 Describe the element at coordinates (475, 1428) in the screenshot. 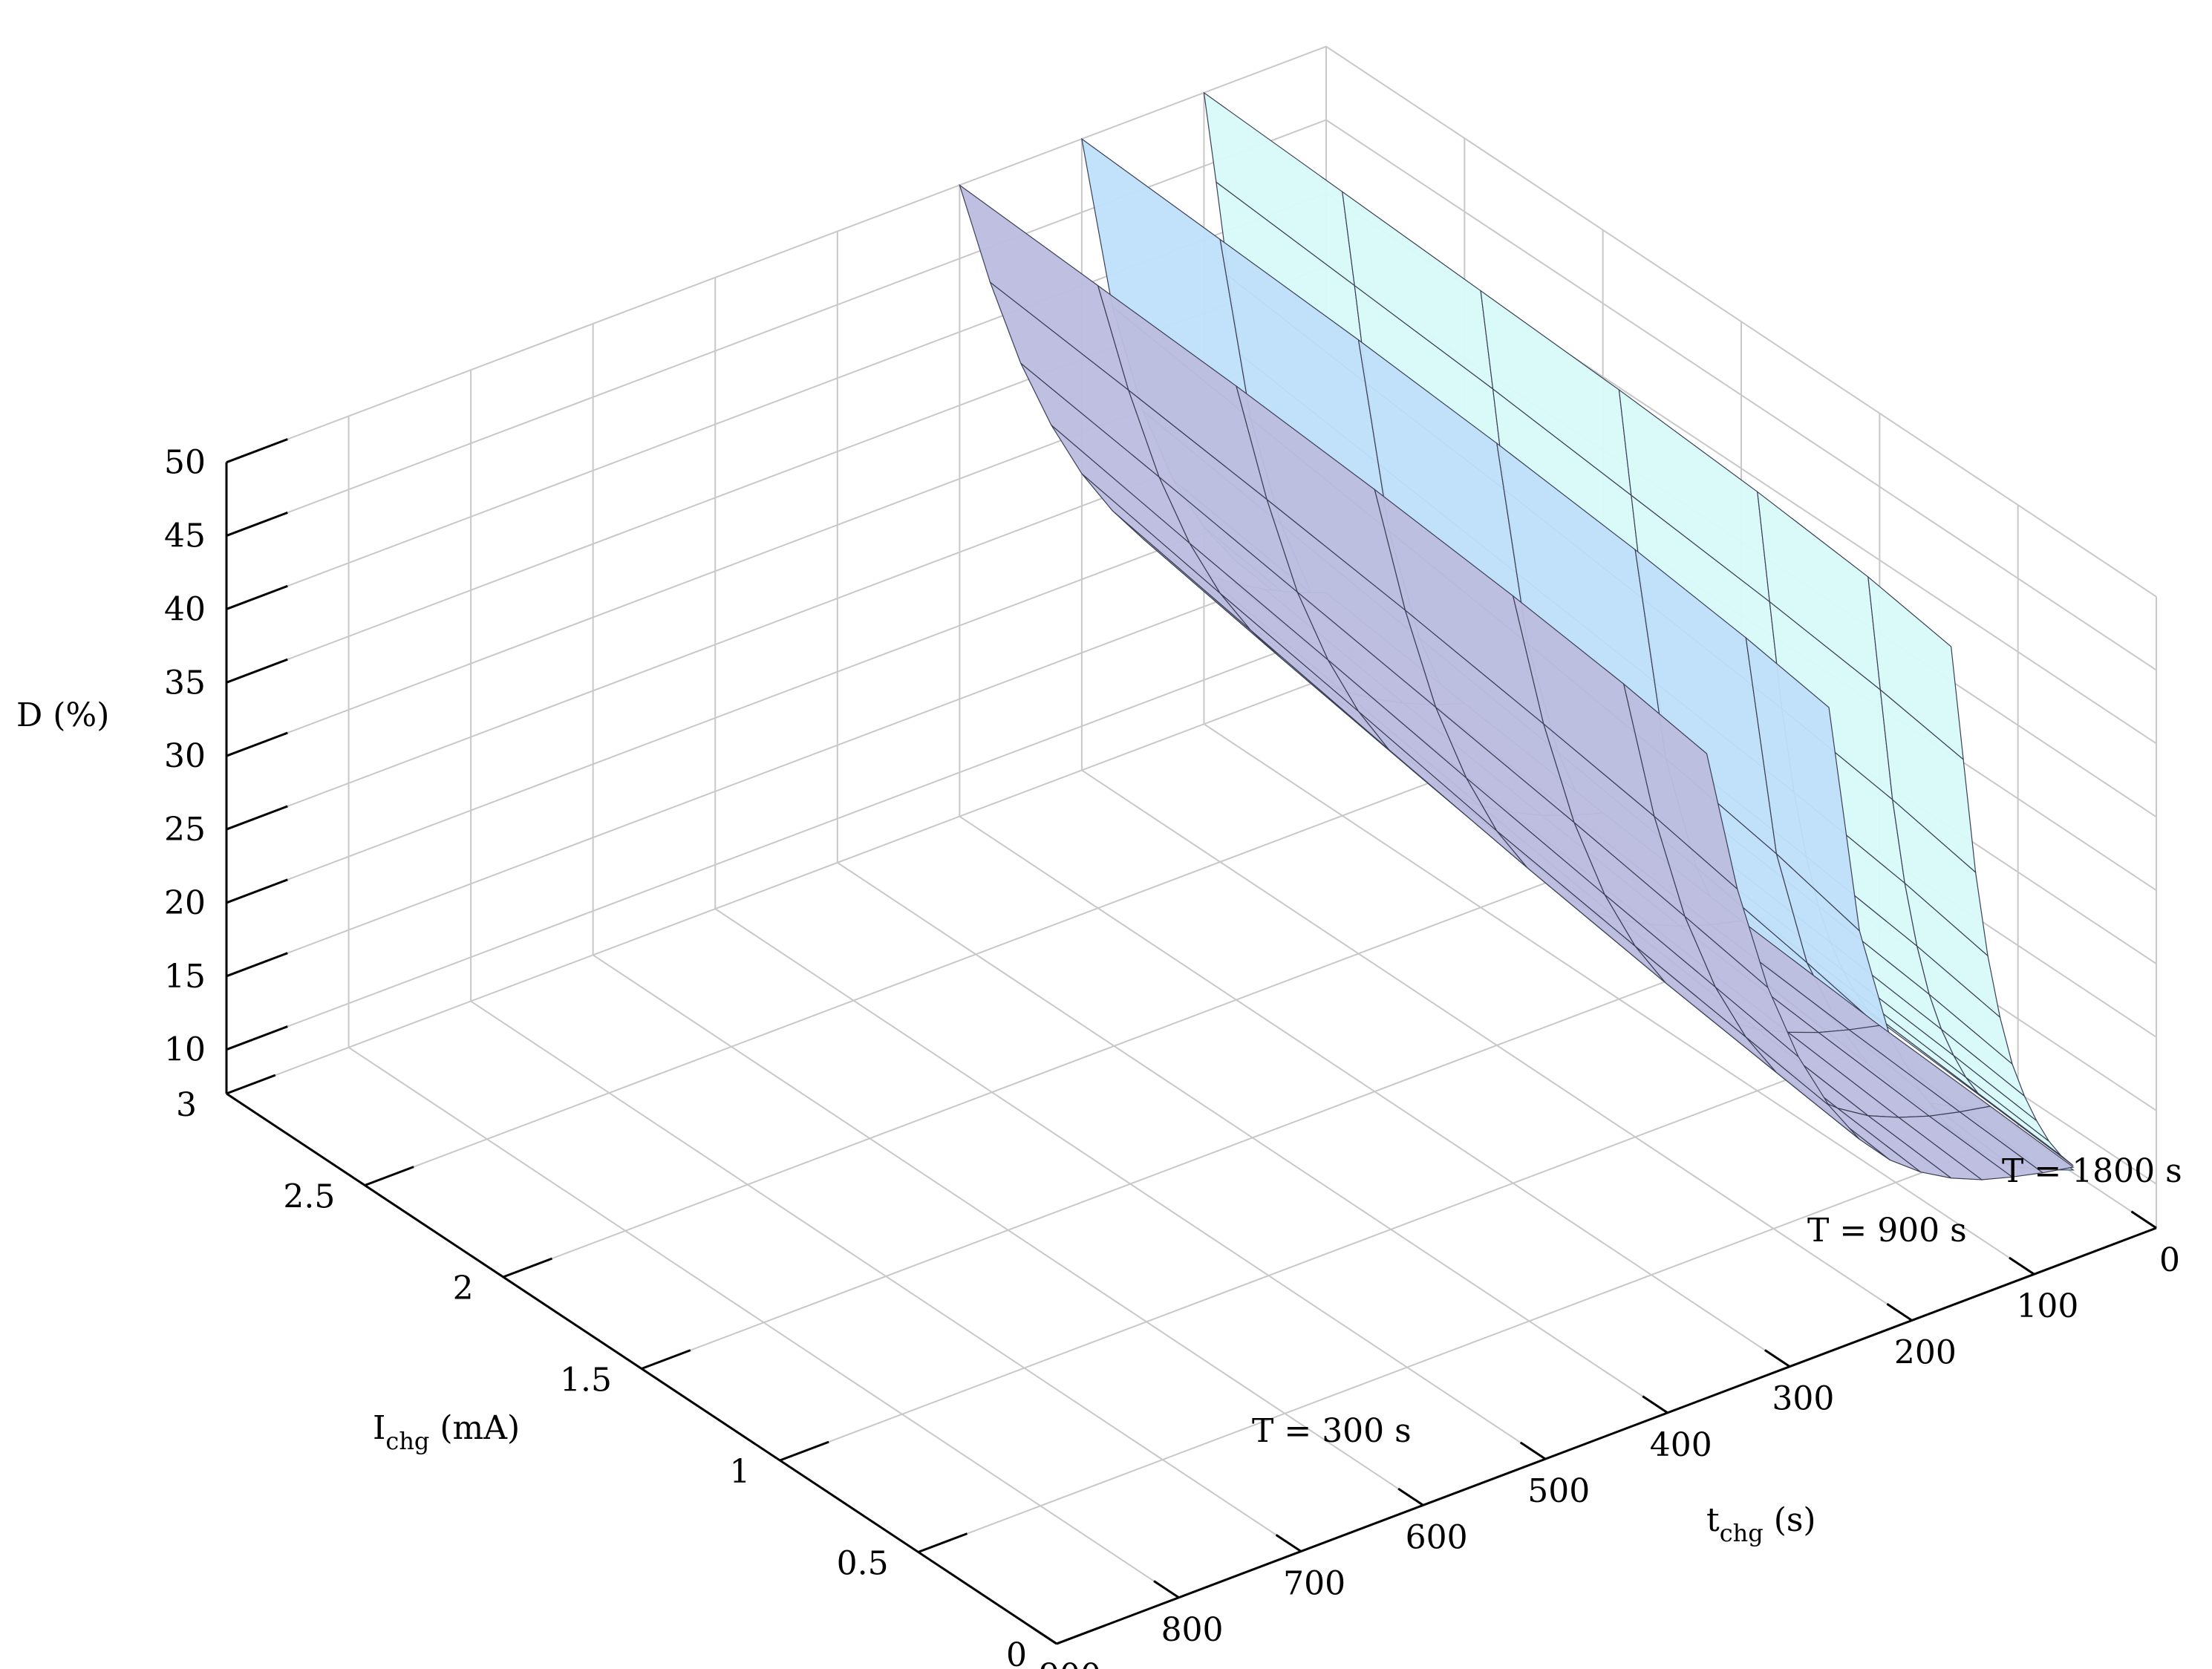

I see `y-axis-title-unit: (mA)` at that location.